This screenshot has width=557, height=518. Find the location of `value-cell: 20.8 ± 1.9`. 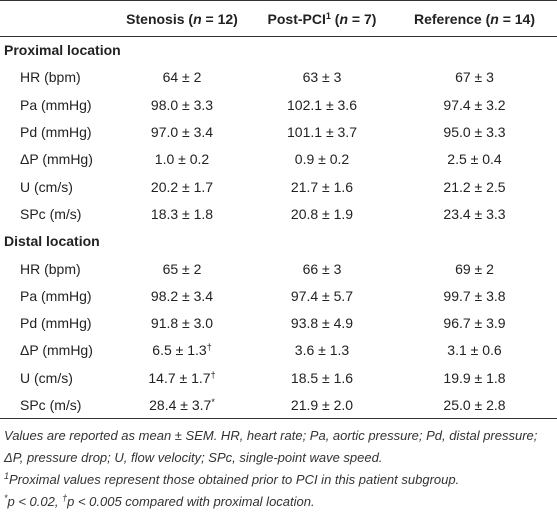

value-cell: 20.8 ± 1.9 is located at coordinates (322, 213).